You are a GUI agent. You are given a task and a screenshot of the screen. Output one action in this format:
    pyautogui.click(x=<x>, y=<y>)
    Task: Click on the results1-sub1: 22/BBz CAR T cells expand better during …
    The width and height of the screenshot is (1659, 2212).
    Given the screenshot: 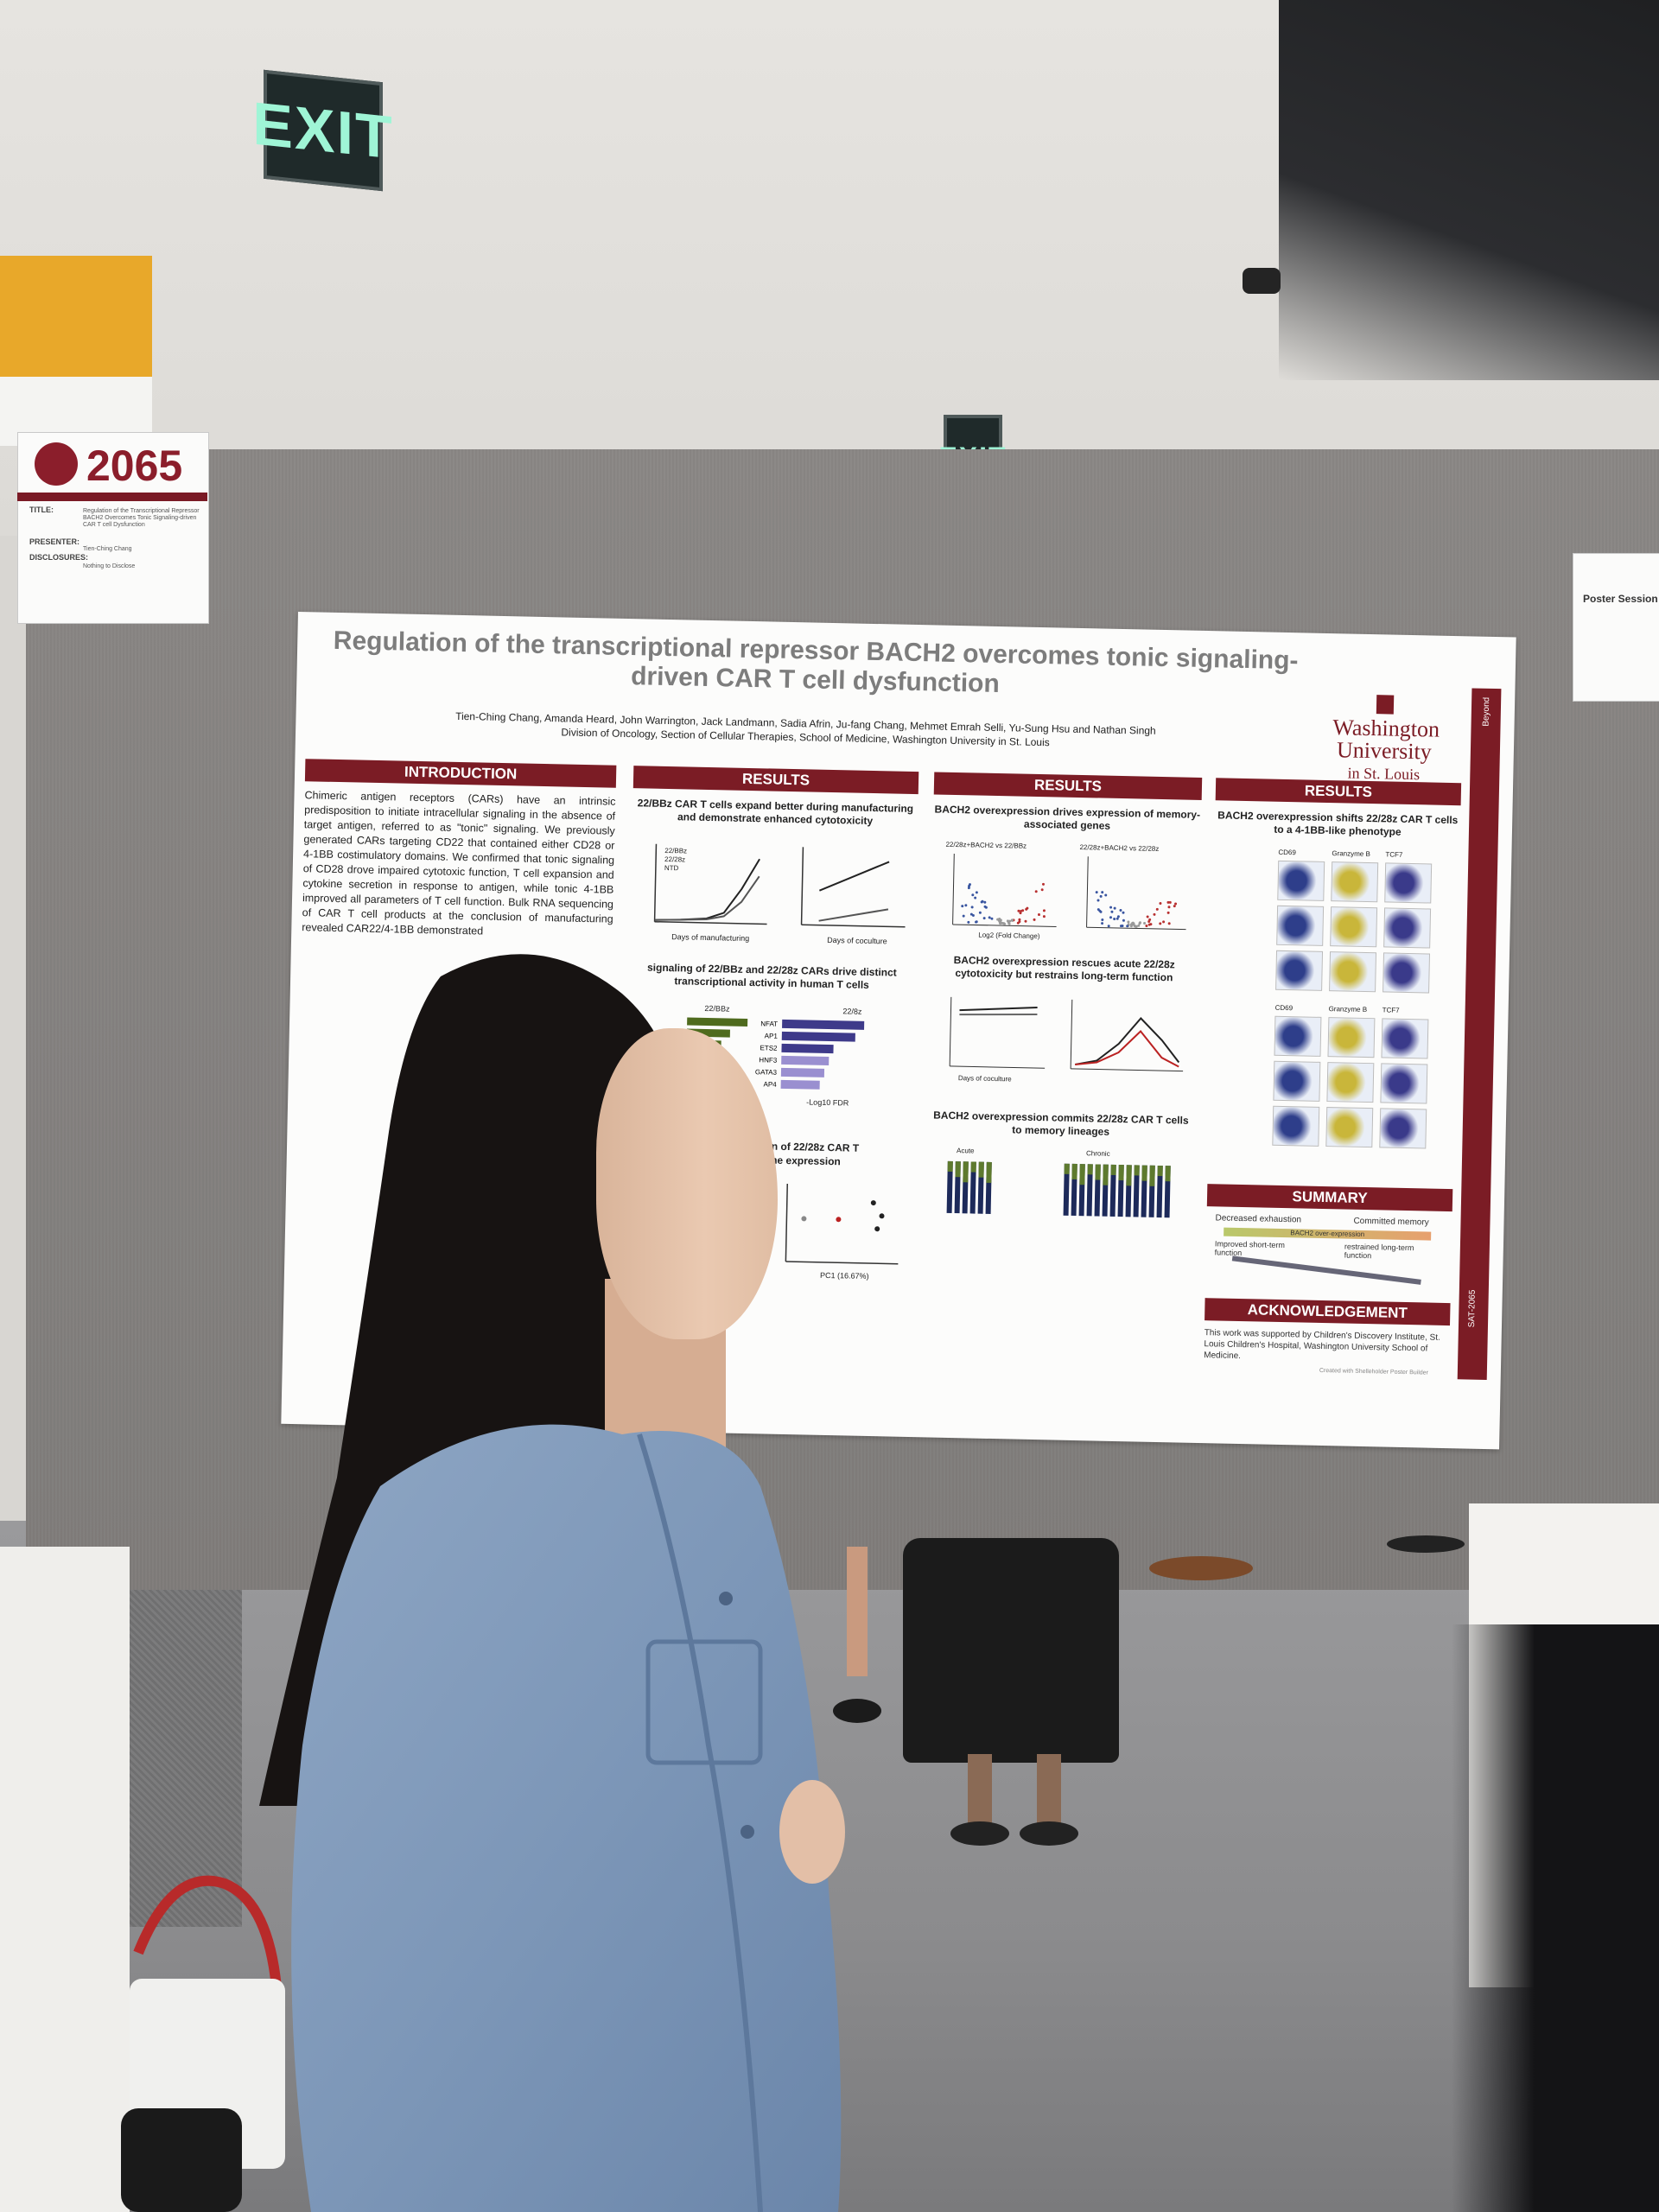 What is the action you would take?
    pyautogui.click(x=775, y=812)
    